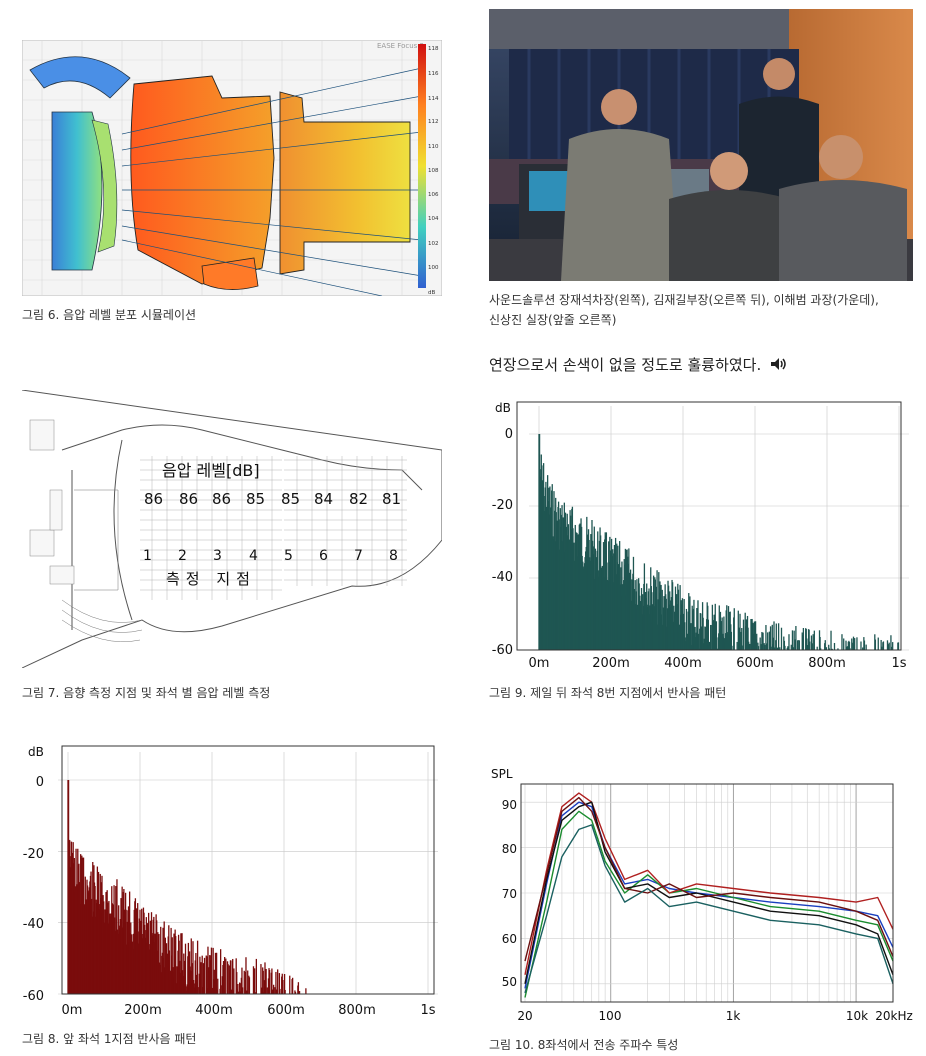  I want to click on fig8-caption: 그림 8. 앞 좌석 1지점 반사음 패턴, so click(109, 1039).